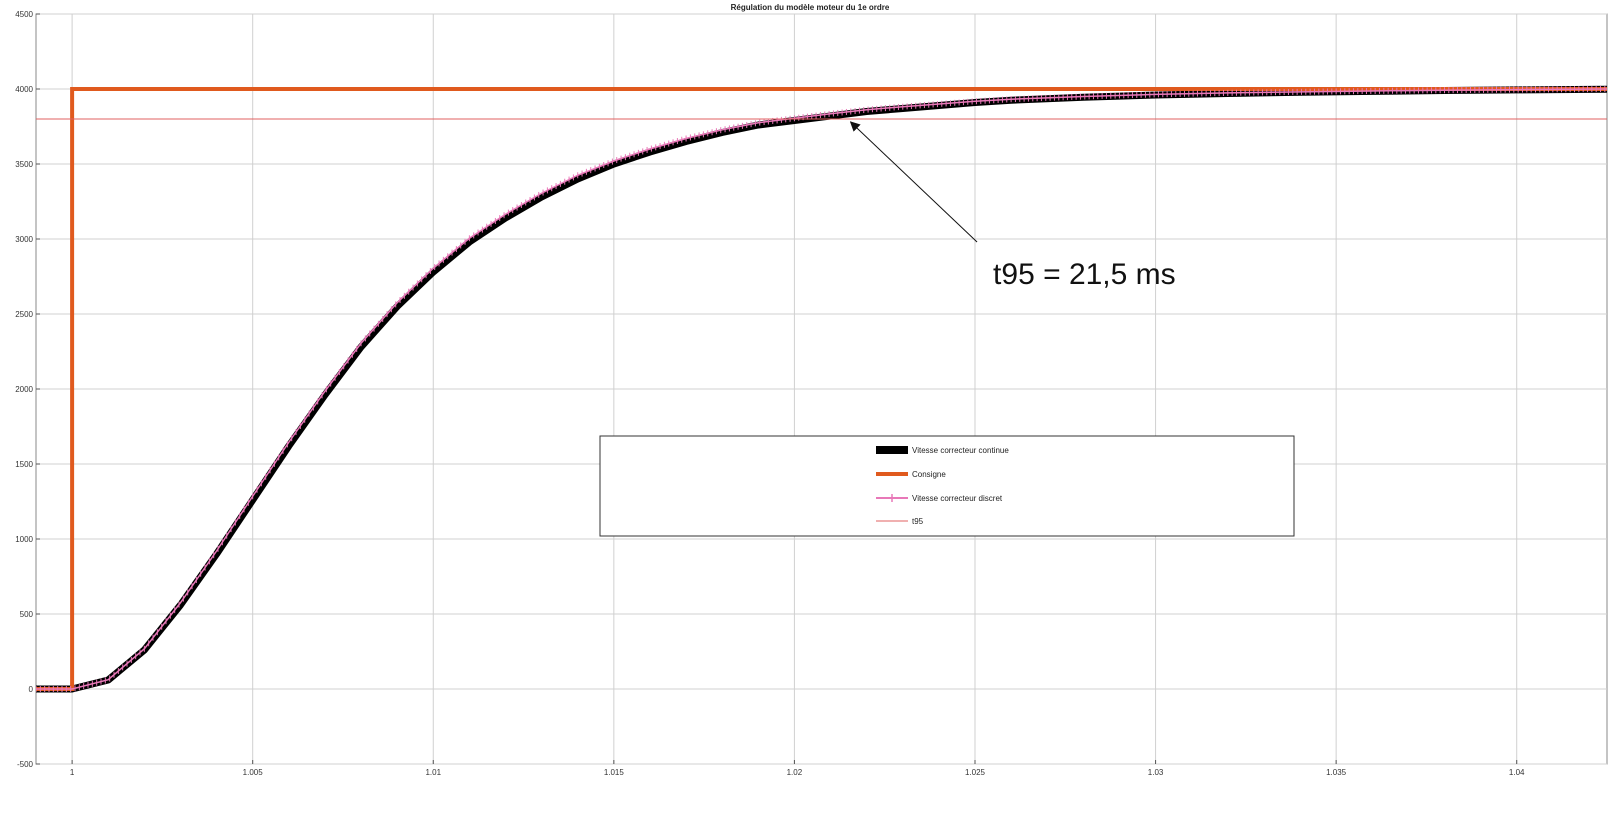 This screenshot has width=1609, height=816. Describe the element at coordinates (24, 89) in the screenshot. I see `y-tick-label: 4000` at that location.